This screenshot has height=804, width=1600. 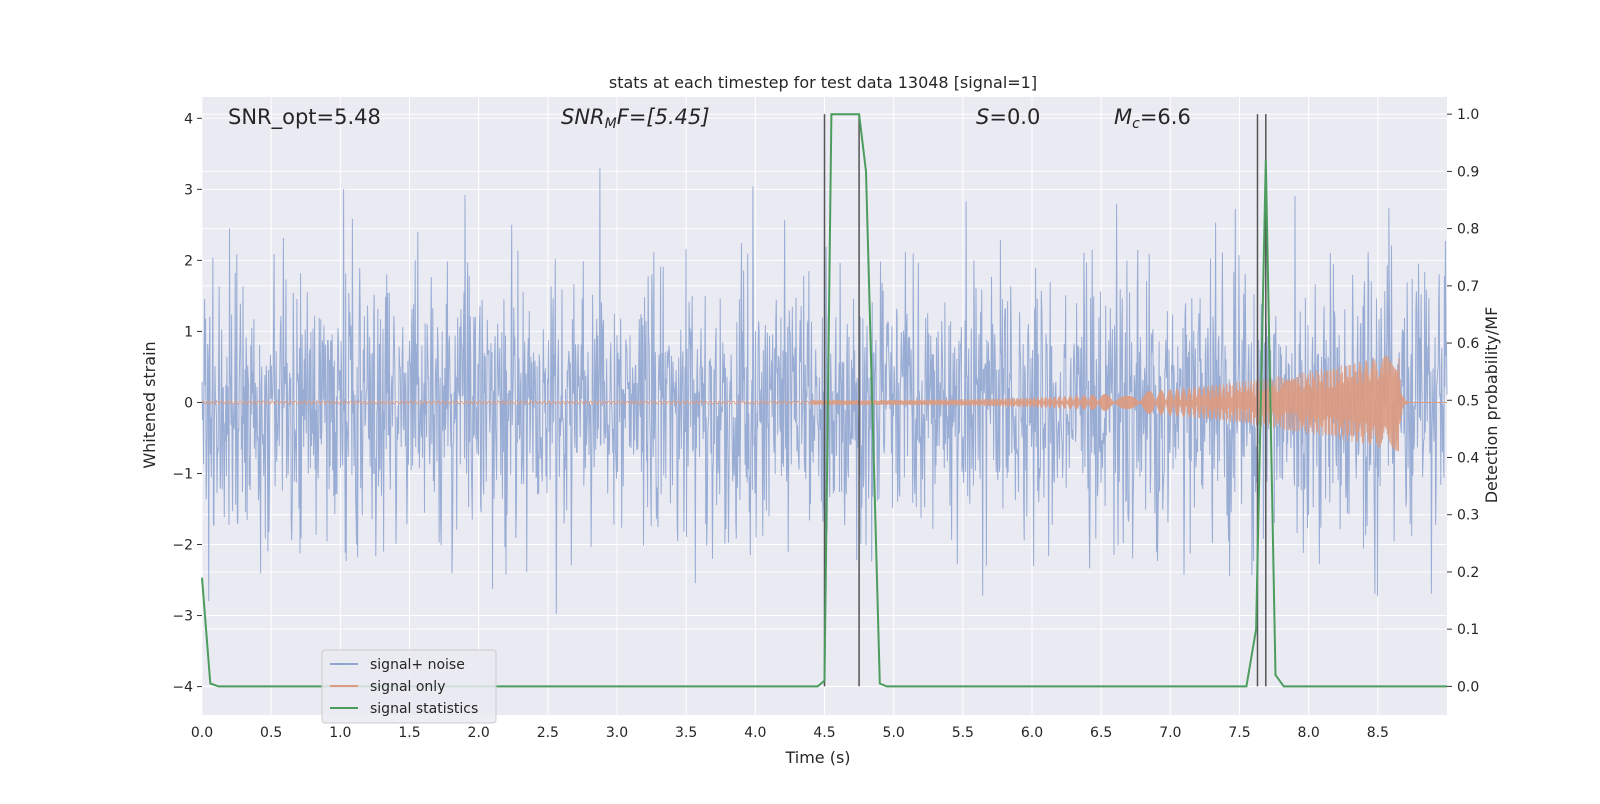 What do you see at coordinates (202, 733) in the screenshot?
I see `x-tick-label: 0.0` at bounding box center [202, 733].